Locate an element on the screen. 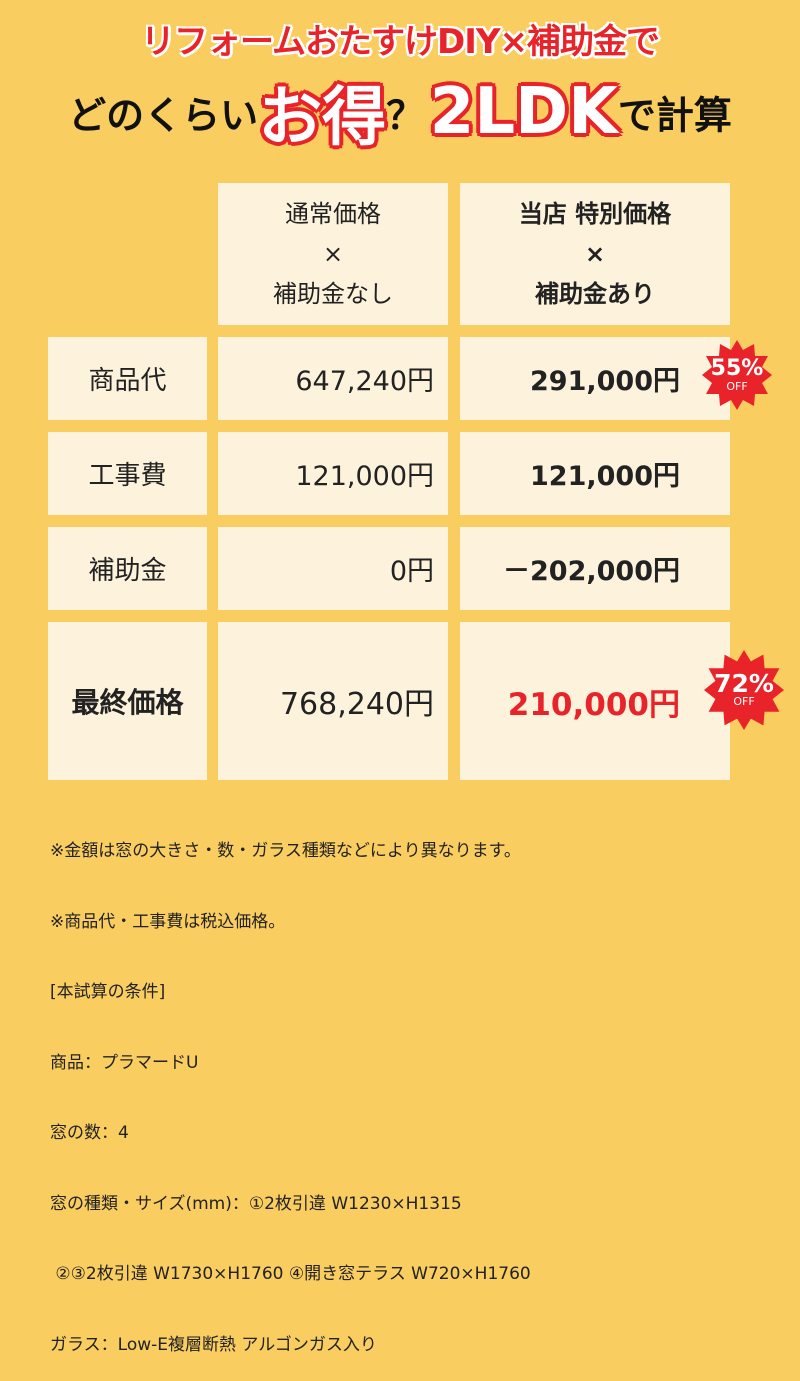  header-text: 補助金あり is located at coordinates (595, 294).